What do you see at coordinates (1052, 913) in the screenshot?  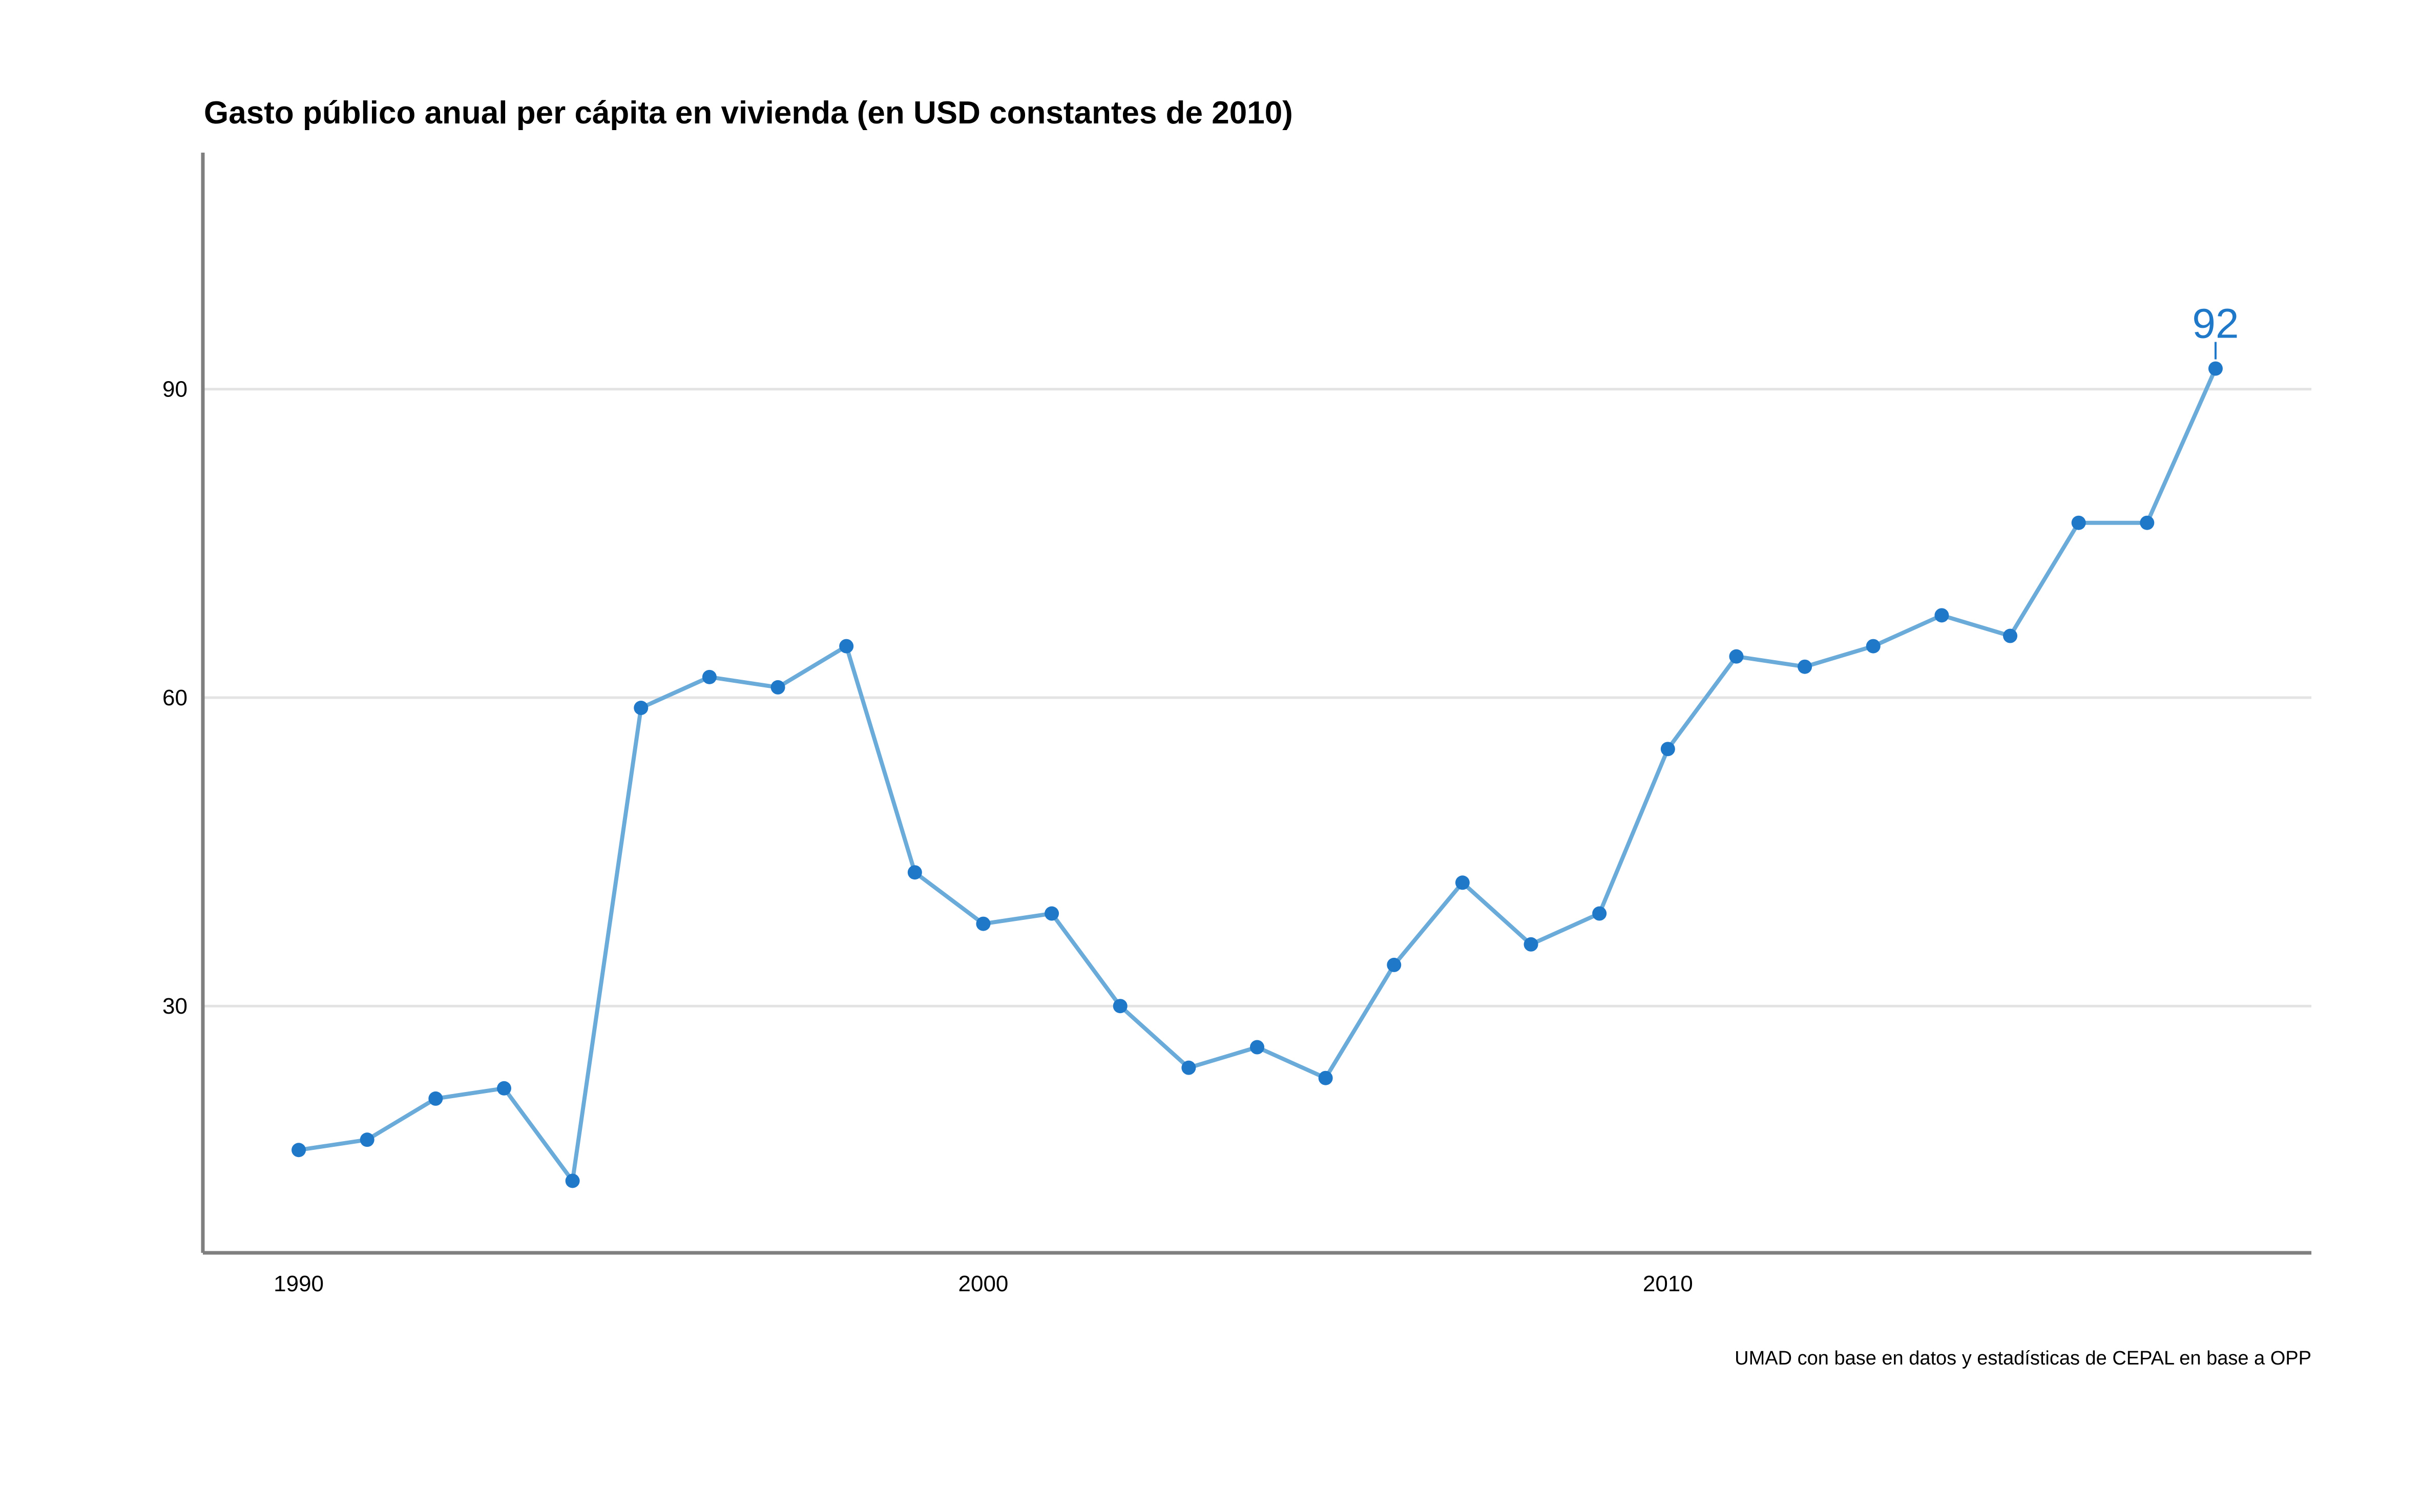 I see `data-point-2001` at bounding box center [1052, 913].